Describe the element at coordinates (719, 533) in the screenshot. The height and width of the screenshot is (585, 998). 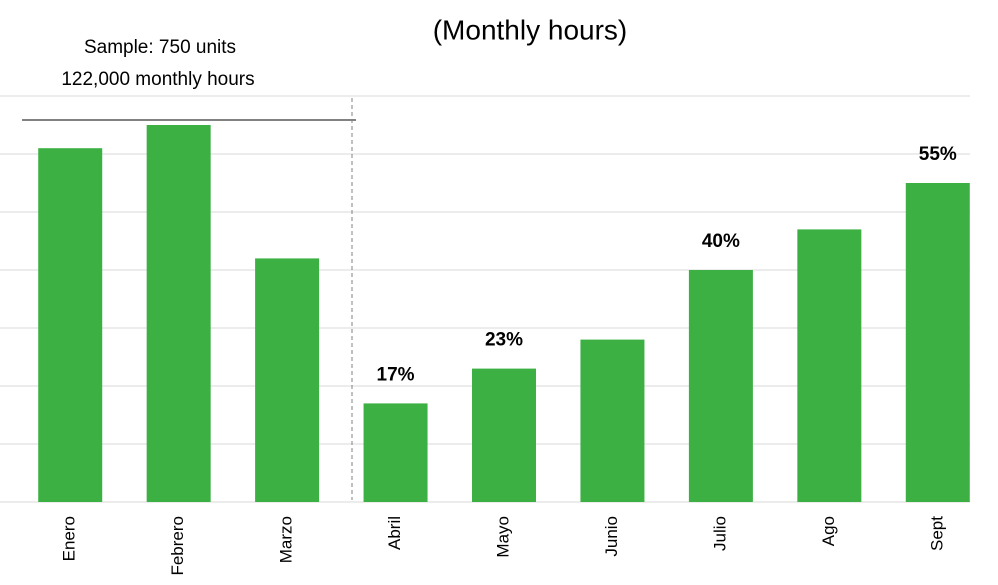
I see `x-tick-label: Julio` at that location.